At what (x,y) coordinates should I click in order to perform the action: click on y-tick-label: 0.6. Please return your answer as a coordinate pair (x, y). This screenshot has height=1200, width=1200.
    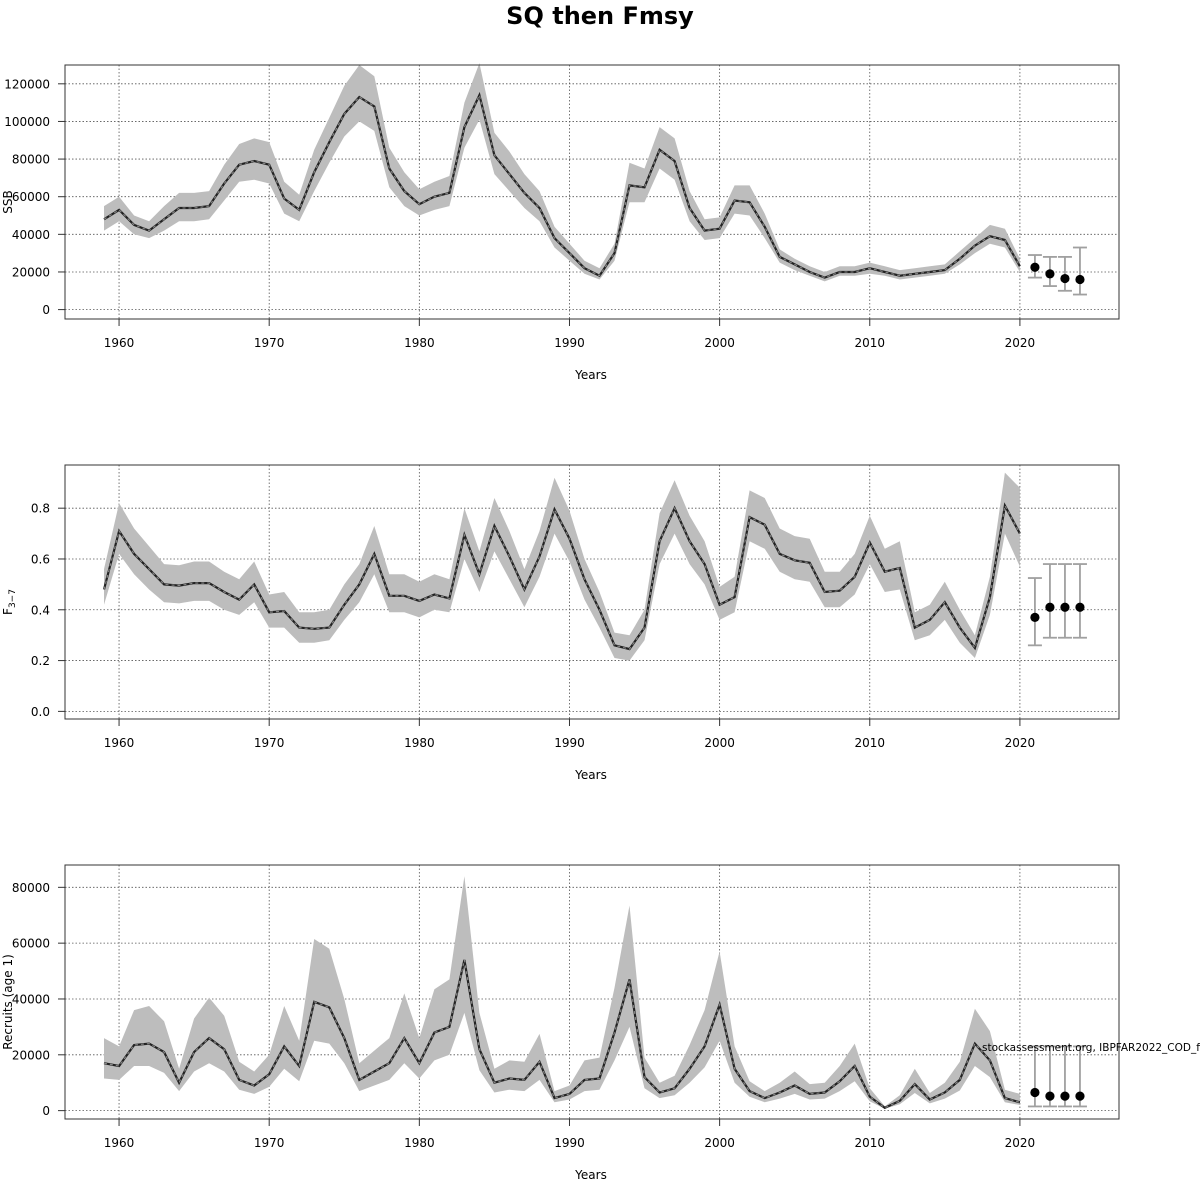
    Looking at the image, I should click on (40, 559).